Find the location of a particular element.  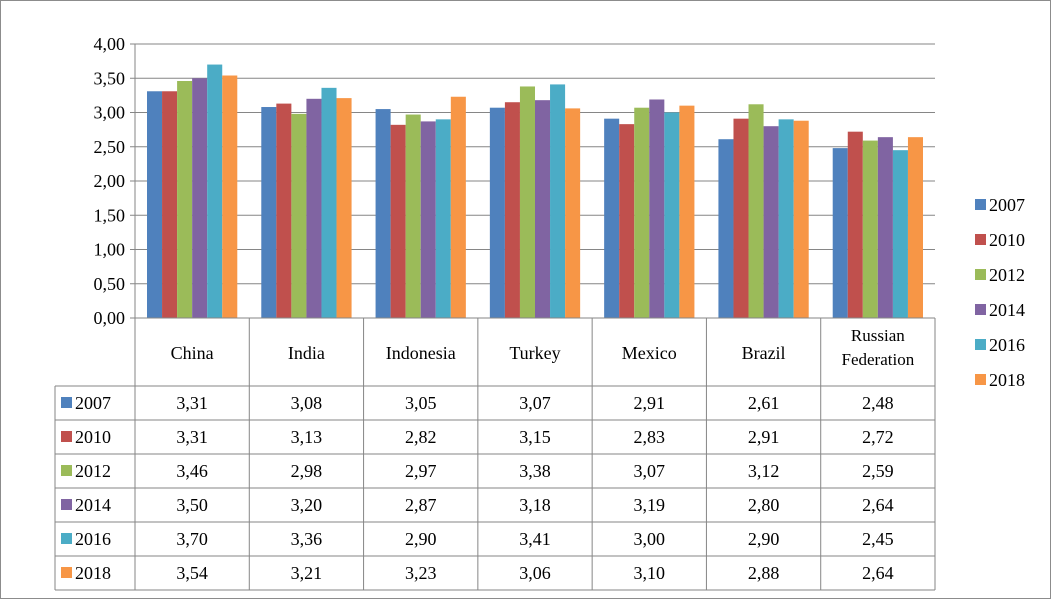

data-label: 2,48 is located at coordinates (878, 403).